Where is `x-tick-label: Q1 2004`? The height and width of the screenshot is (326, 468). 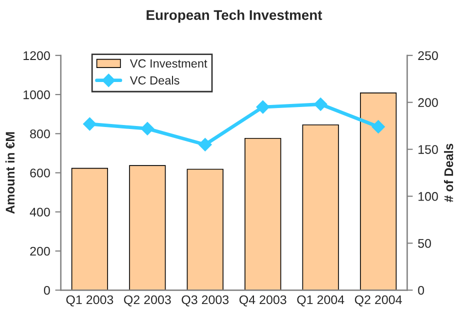 x-tick-label: Q1 2004 is located at coordinates (320, 300).